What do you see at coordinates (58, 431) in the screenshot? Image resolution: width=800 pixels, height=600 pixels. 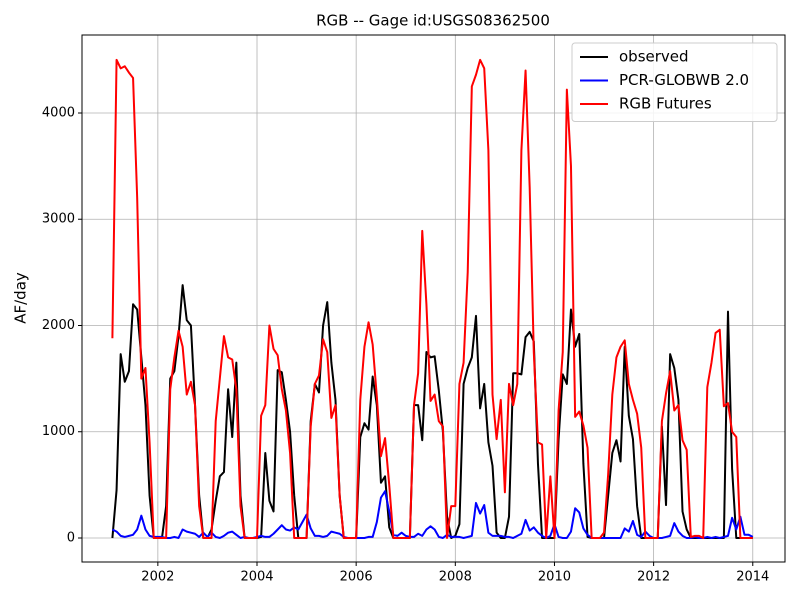 I see `y-tick-label: 1000` at bounding box center [58, 431].